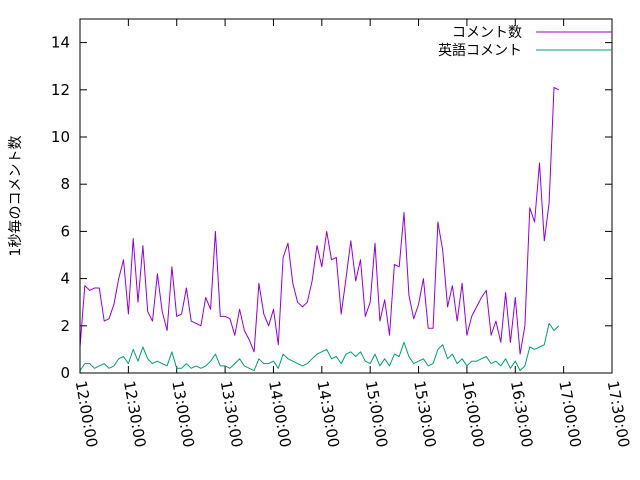  I want to click on legend-label-2: 英語コメント, so click(480, 50).